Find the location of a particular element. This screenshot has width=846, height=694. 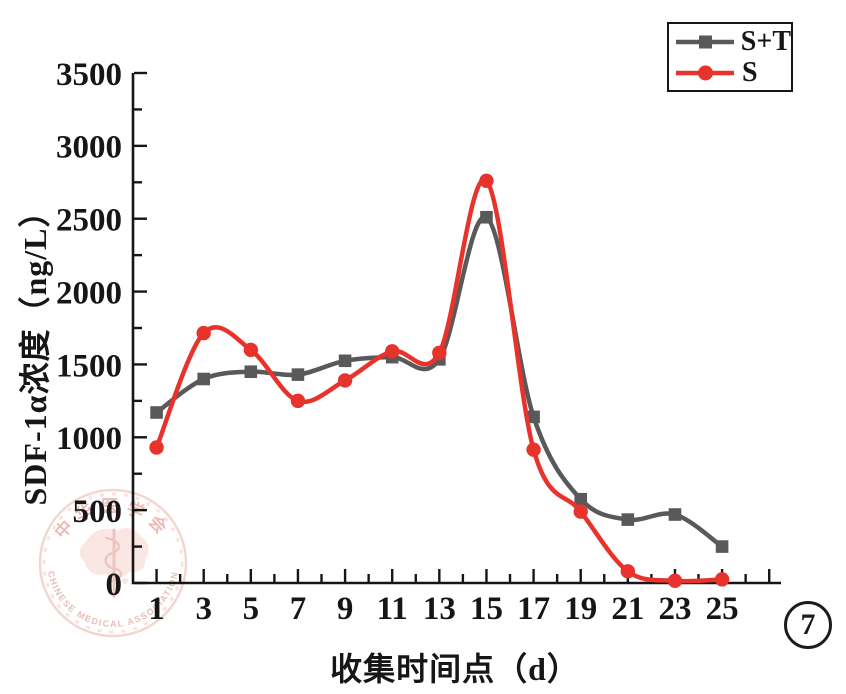

x-tick-label: 17 is located at coordinates (533, 609).